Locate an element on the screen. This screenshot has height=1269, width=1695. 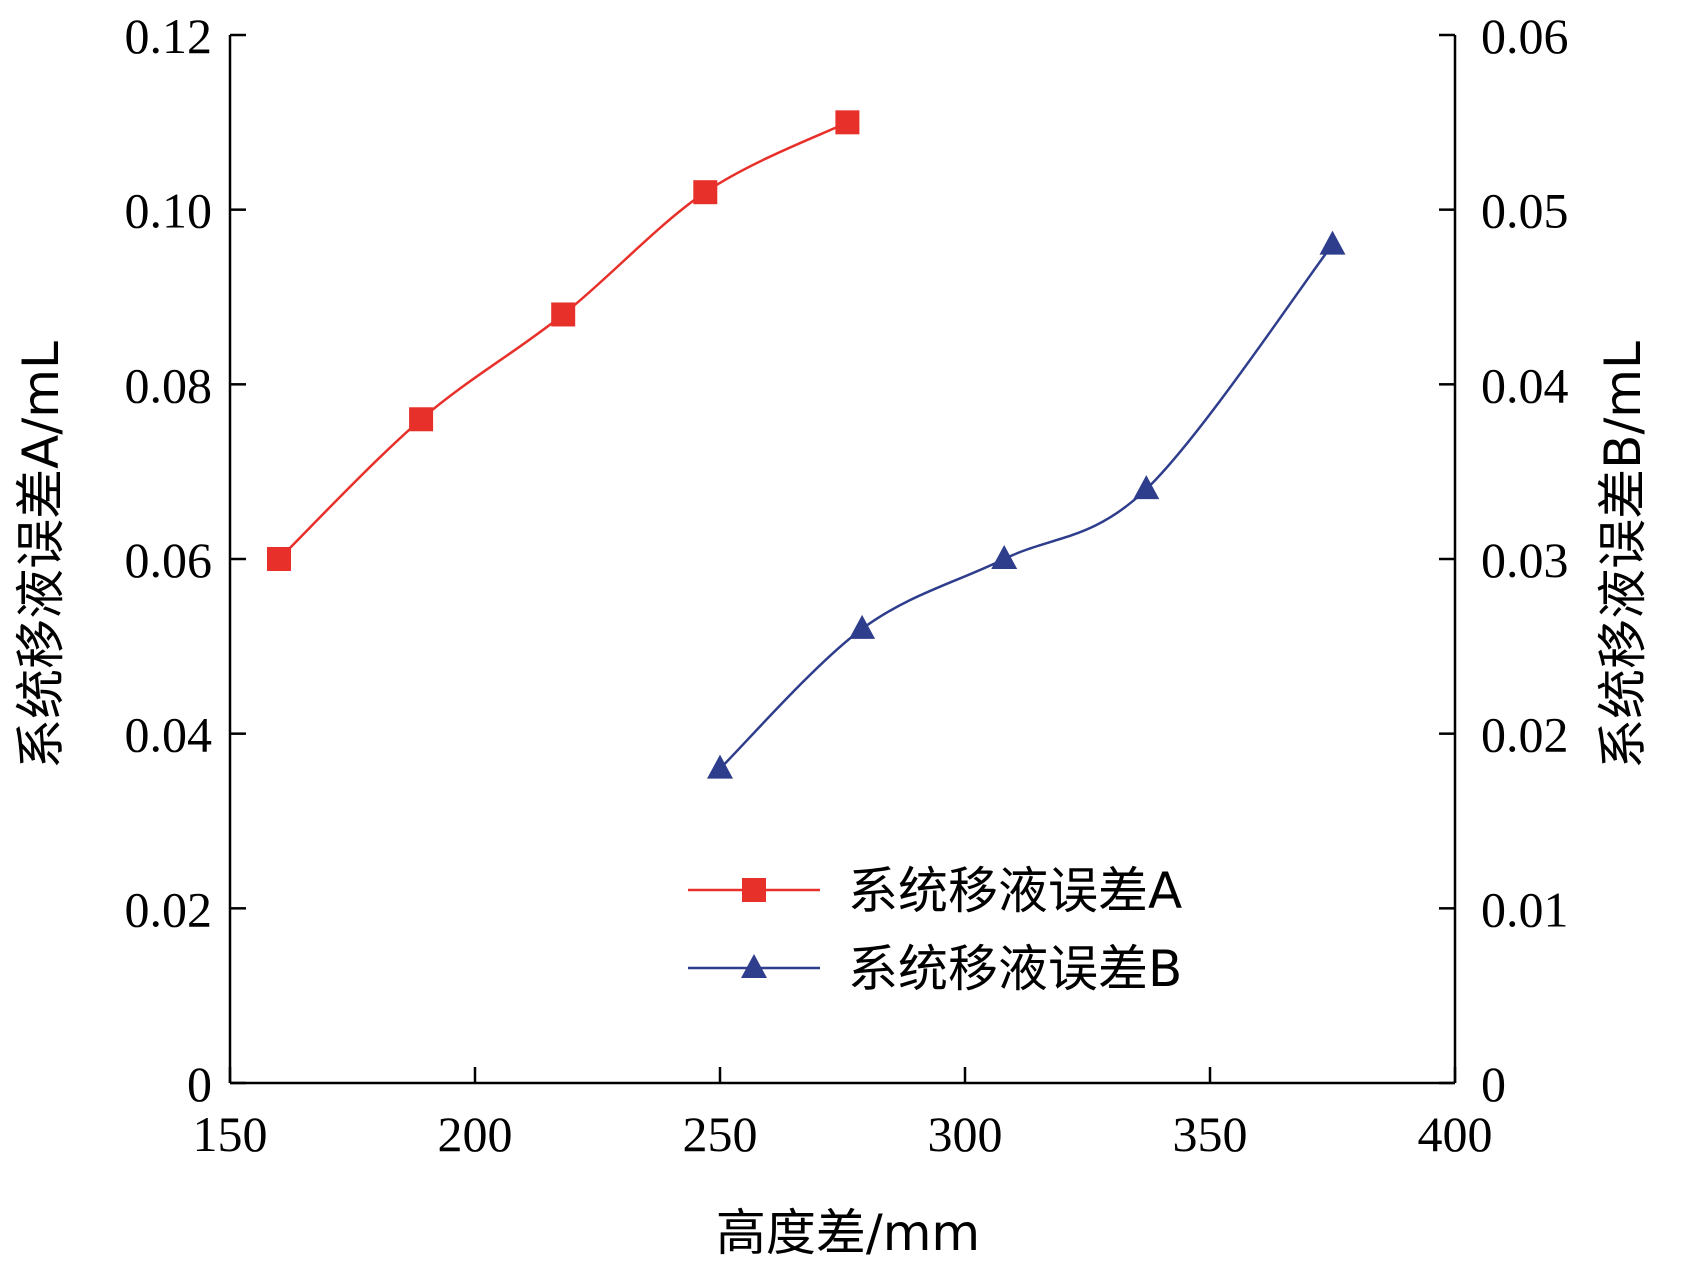
right-y-tick-label: 0.06 is located at coordinates (1525, 36).